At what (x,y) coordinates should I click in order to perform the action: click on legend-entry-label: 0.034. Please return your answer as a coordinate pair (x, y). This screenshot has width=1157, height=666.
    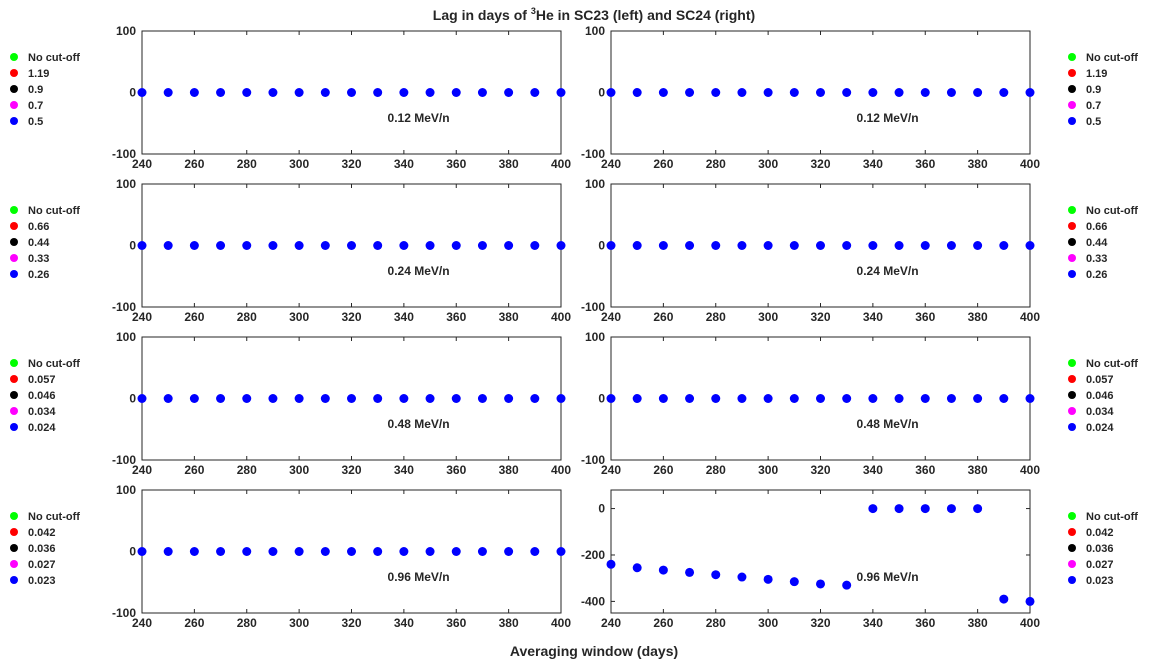
    Looking at the image, I should click on (1100, 412).